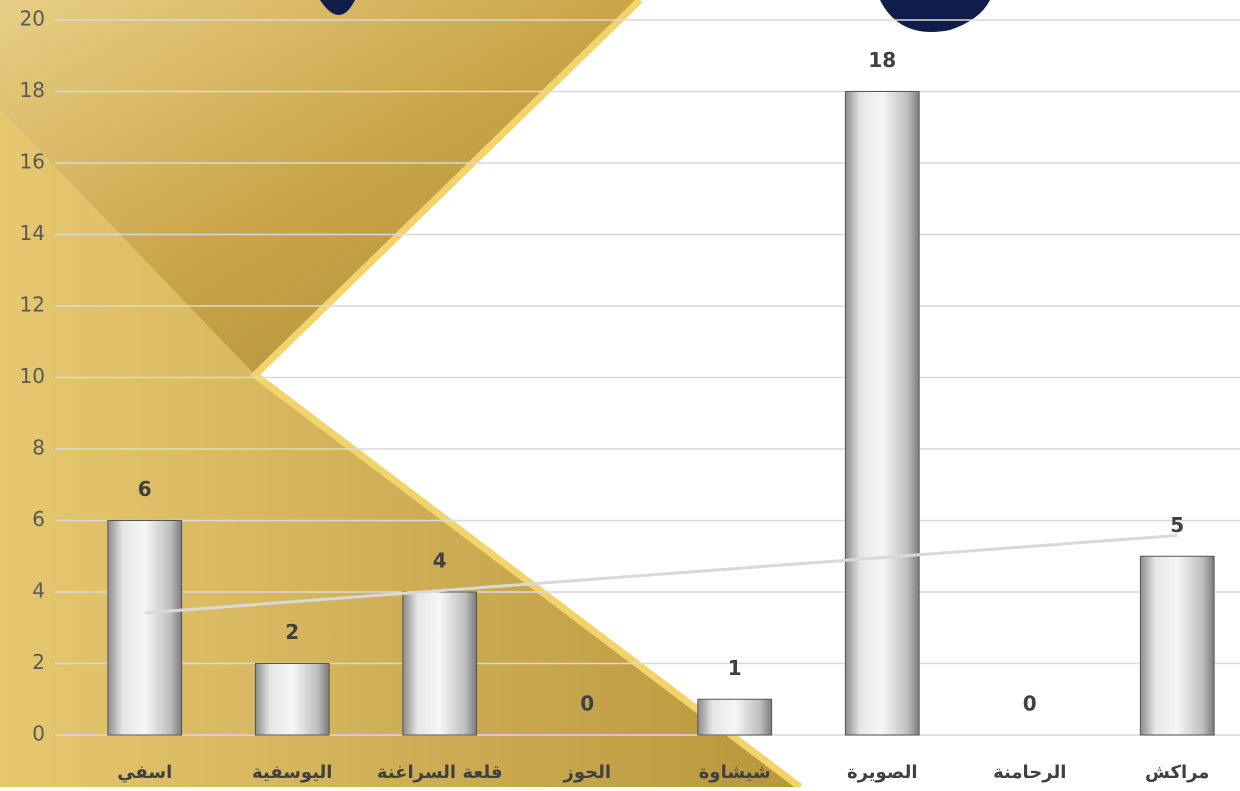  Describe the element at coordinates (32, 376) in the screenshot. I see `y-tick-label: 10` at that location.